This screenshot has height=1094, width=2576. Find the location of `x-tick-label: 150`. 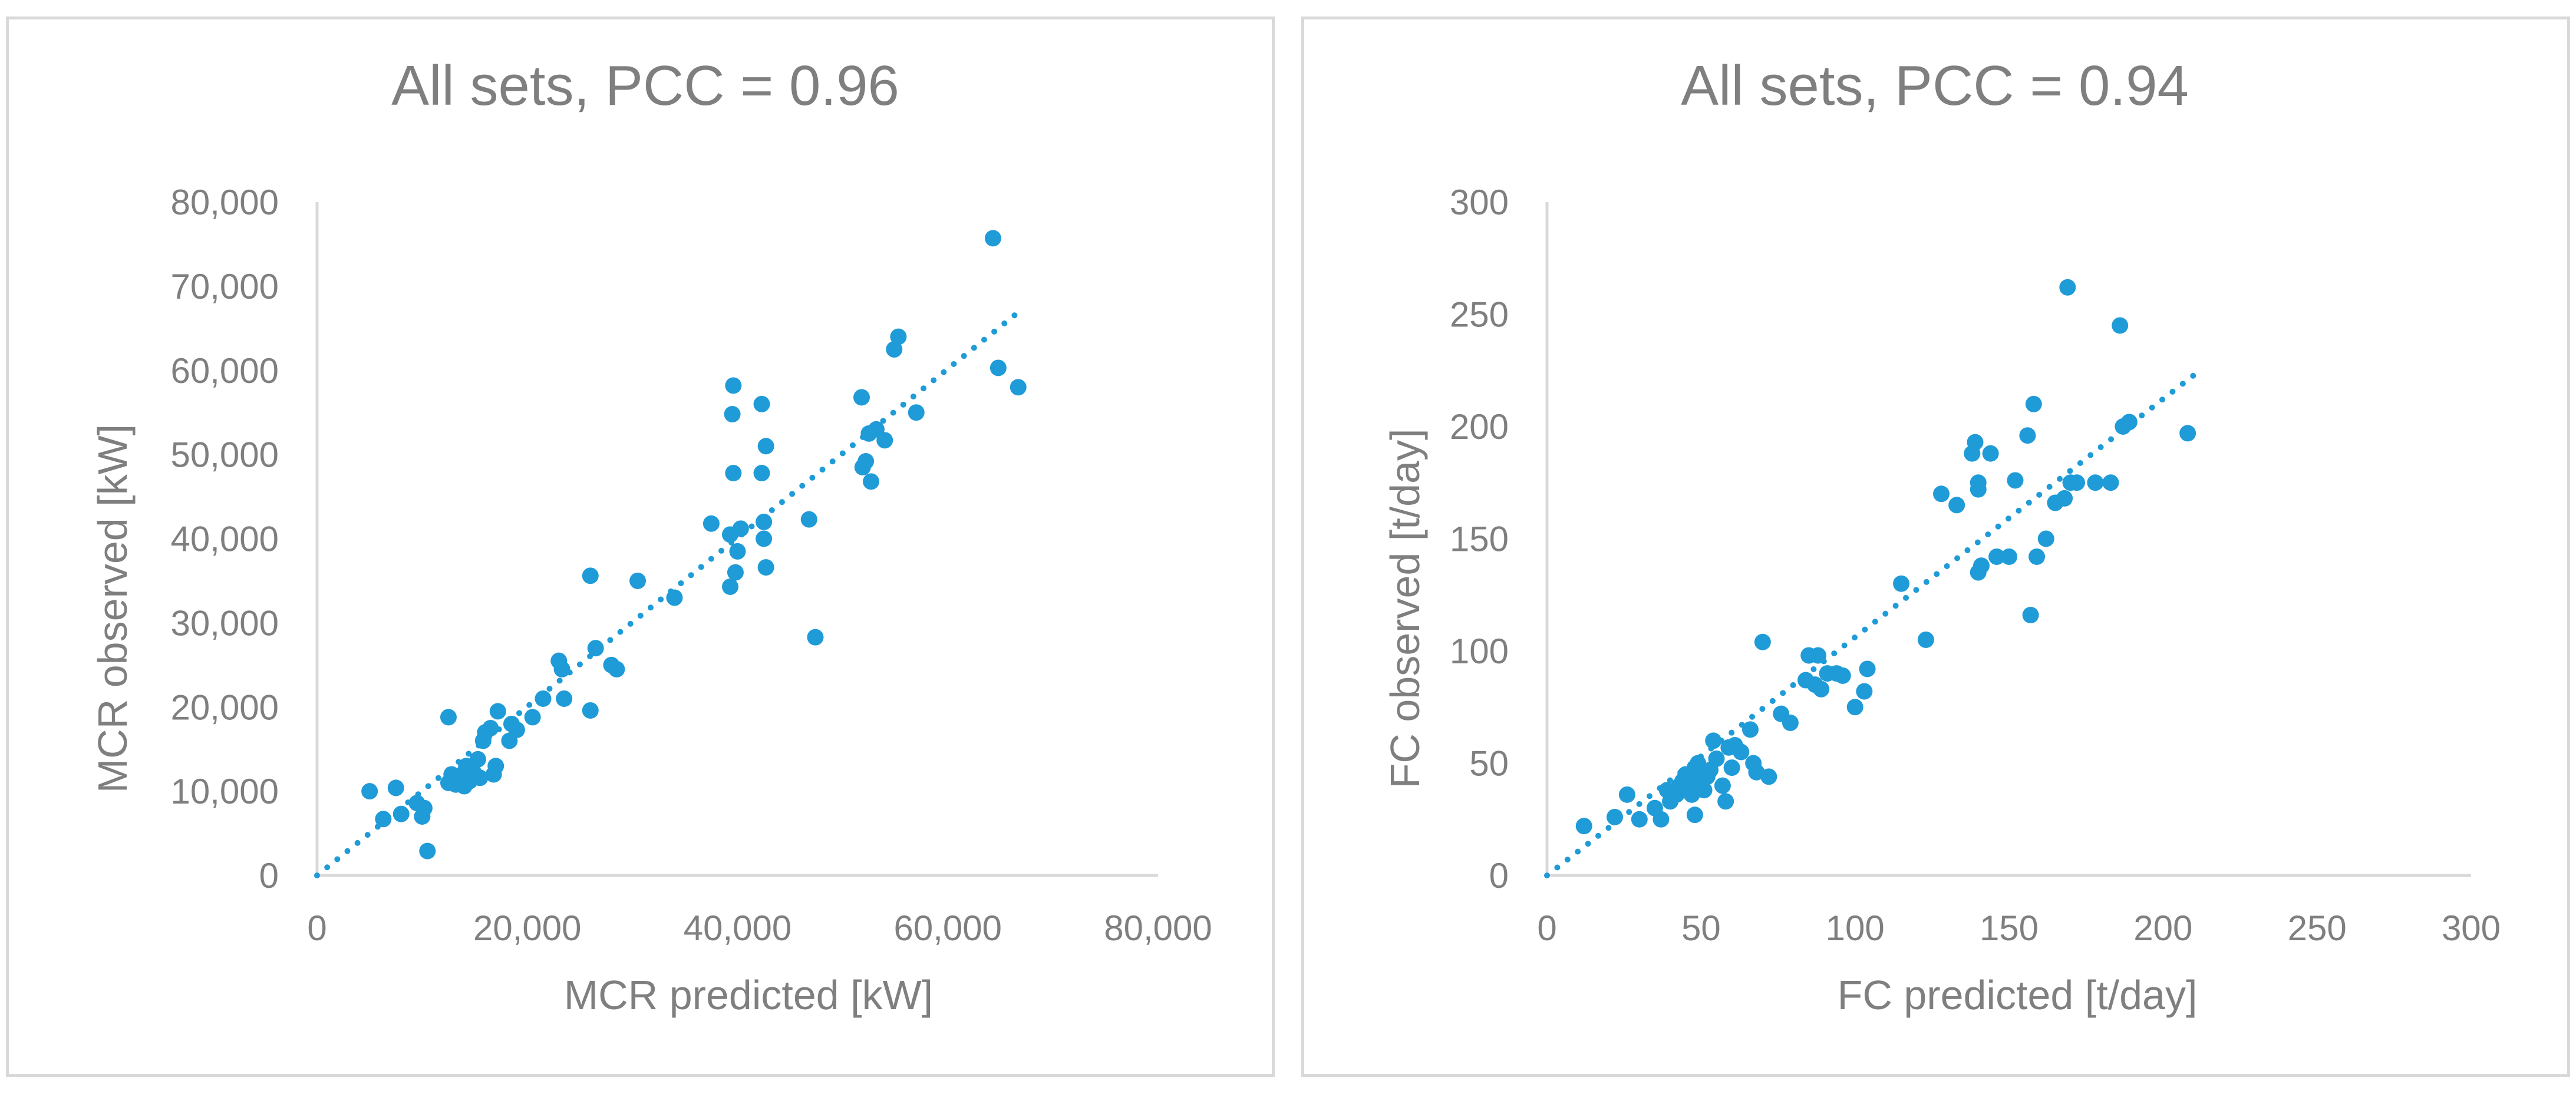

x-tick-label: 150 is located at coordinates (2010, 928).